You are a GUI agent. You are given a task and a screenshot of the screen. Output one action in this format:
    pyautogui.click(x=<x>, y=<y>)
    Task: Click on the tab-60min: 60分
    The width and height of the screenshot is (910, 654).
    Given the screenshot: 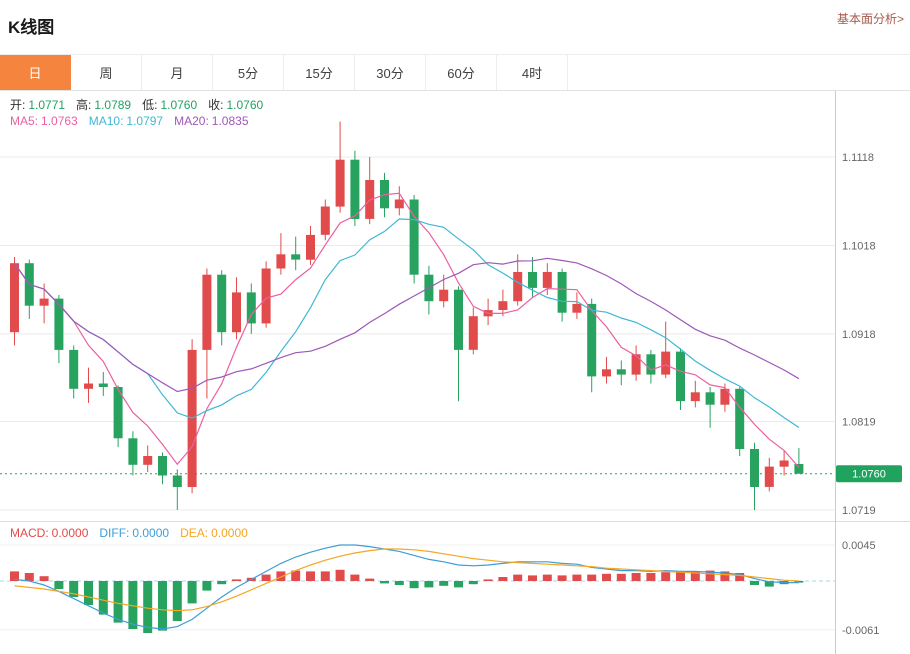 What is the action you would take?
    pyautogui.click(x=461, y=72)
    